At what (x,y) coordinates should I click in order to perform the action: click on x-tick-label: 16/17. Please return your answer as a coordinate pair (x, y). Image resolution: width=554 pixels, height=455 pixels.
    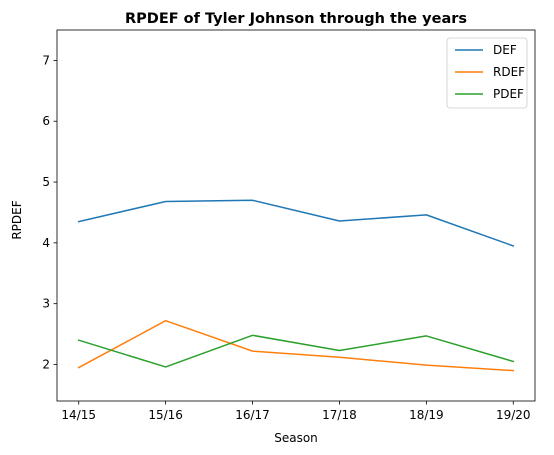
    Looking at the image, I should click on (252, 415).